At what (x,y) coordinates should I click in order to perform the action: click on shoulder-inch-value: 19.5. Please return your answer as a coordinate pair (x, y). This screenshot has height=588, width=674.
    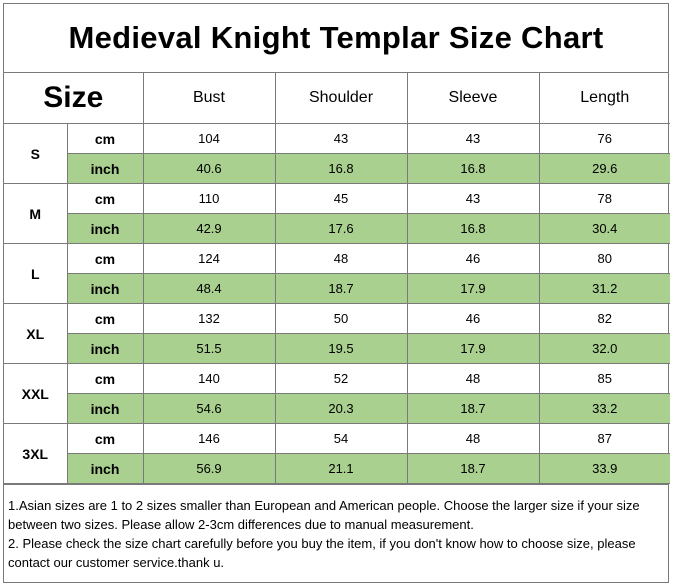
    Looking at the image, I should click on (341, 348).